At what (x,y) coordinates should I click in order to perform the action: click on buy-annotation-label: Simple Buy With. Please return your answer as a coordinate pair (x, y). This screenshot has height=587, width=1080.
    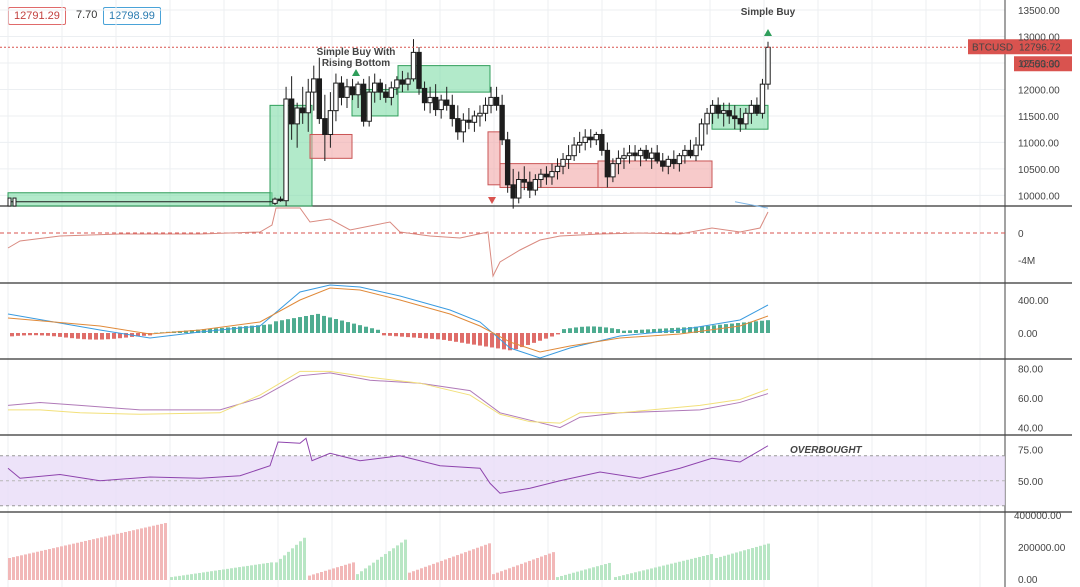
    Looking at the image, I should click on (356, 52).